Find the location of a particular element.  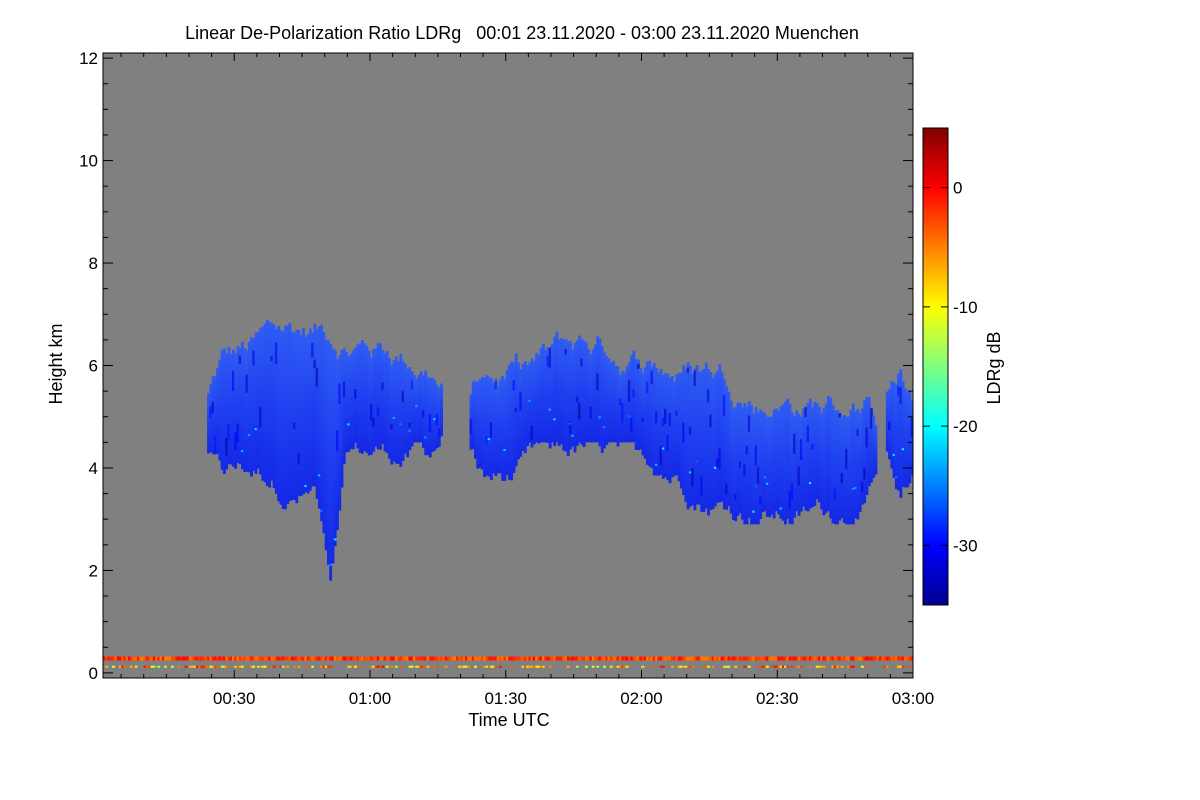

x-tick-label-0: 00:30 is located at coordinates (234, 698).